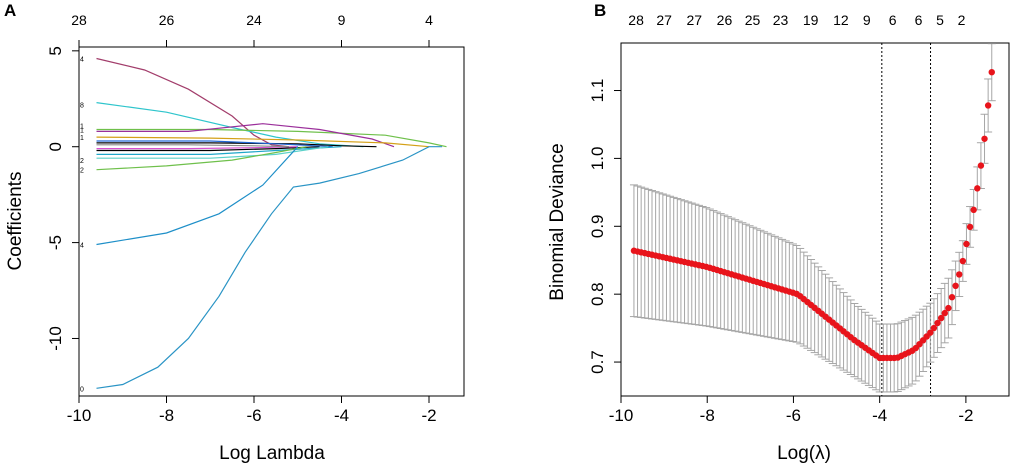 The image size is (1013, 469). Describe the element at coordinates (55, 146) in the screenshot. I see `y-tick-label: 0` at that location.